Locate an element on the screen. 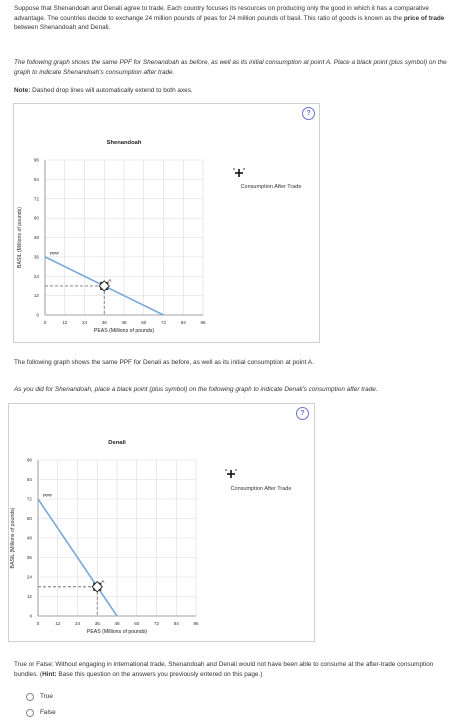  plus-marker-icon is located at coordinates (239, 173).